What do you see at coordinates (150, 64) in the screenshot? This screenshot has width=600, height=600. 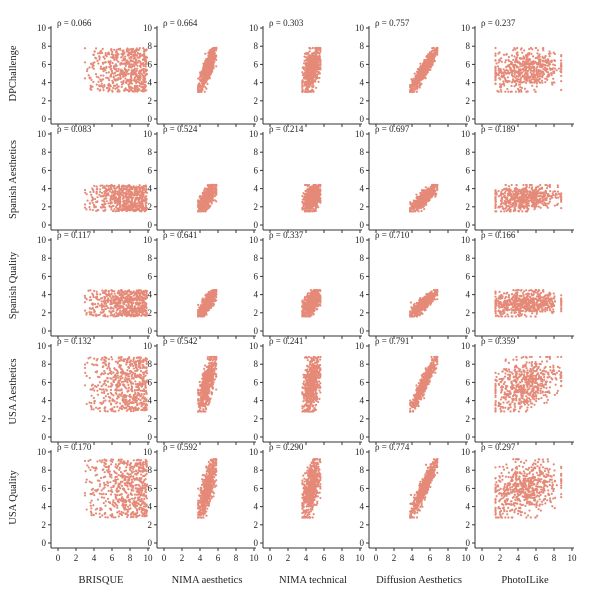 I see `y-tick-label: 6` at bounding box center [150, 64].